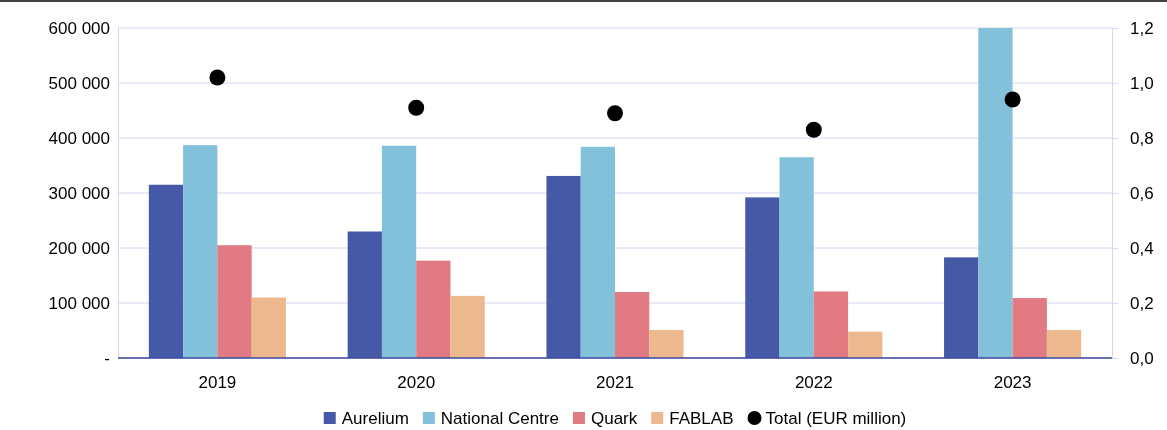 This screenshot has width=1167, height=430. I want to click on x-tick-label: 2022, so click(813, 382).